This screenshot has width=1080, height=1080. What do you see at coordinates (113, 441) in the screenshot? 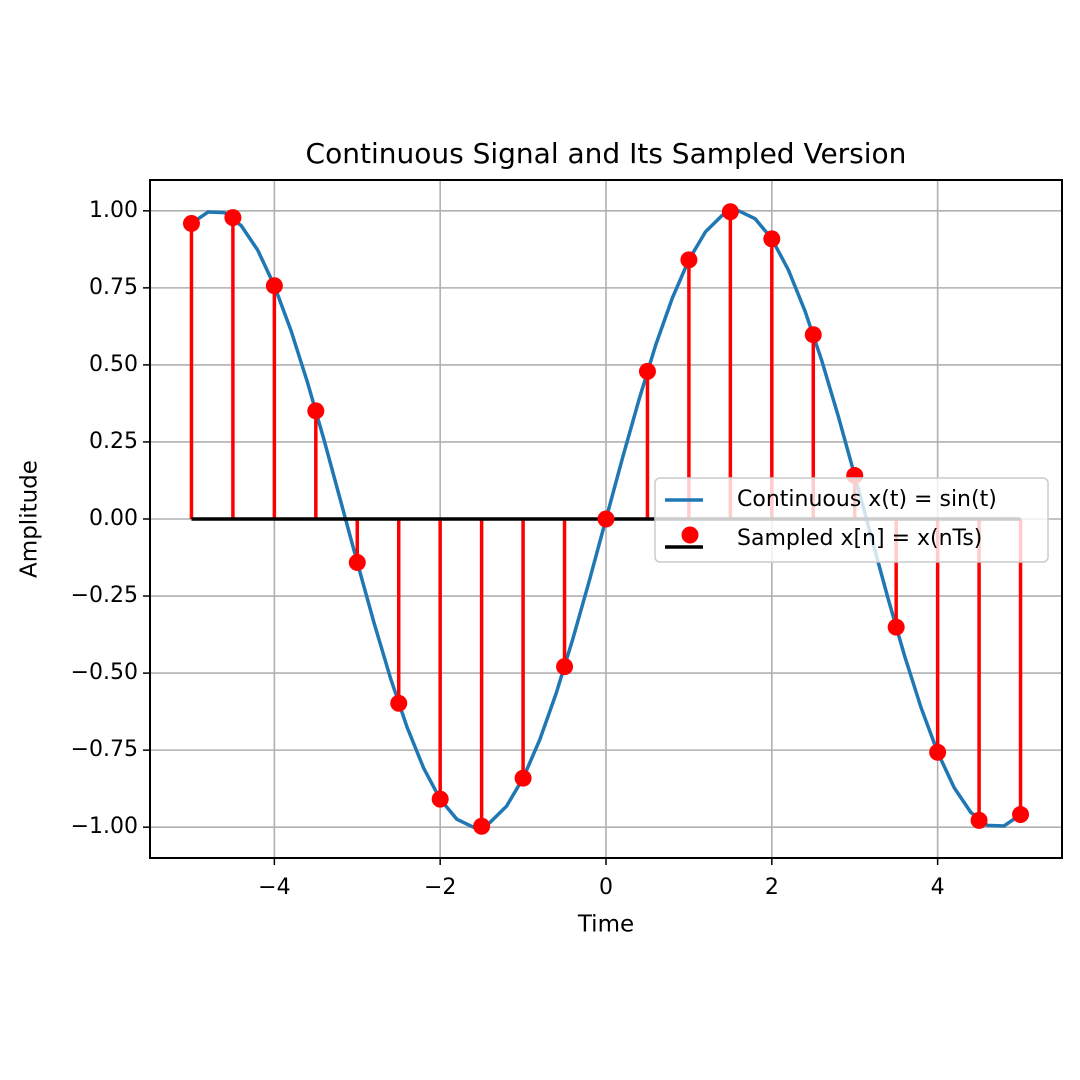
I see `y-tick-label: 0.25` at bounding box center [113, 441].